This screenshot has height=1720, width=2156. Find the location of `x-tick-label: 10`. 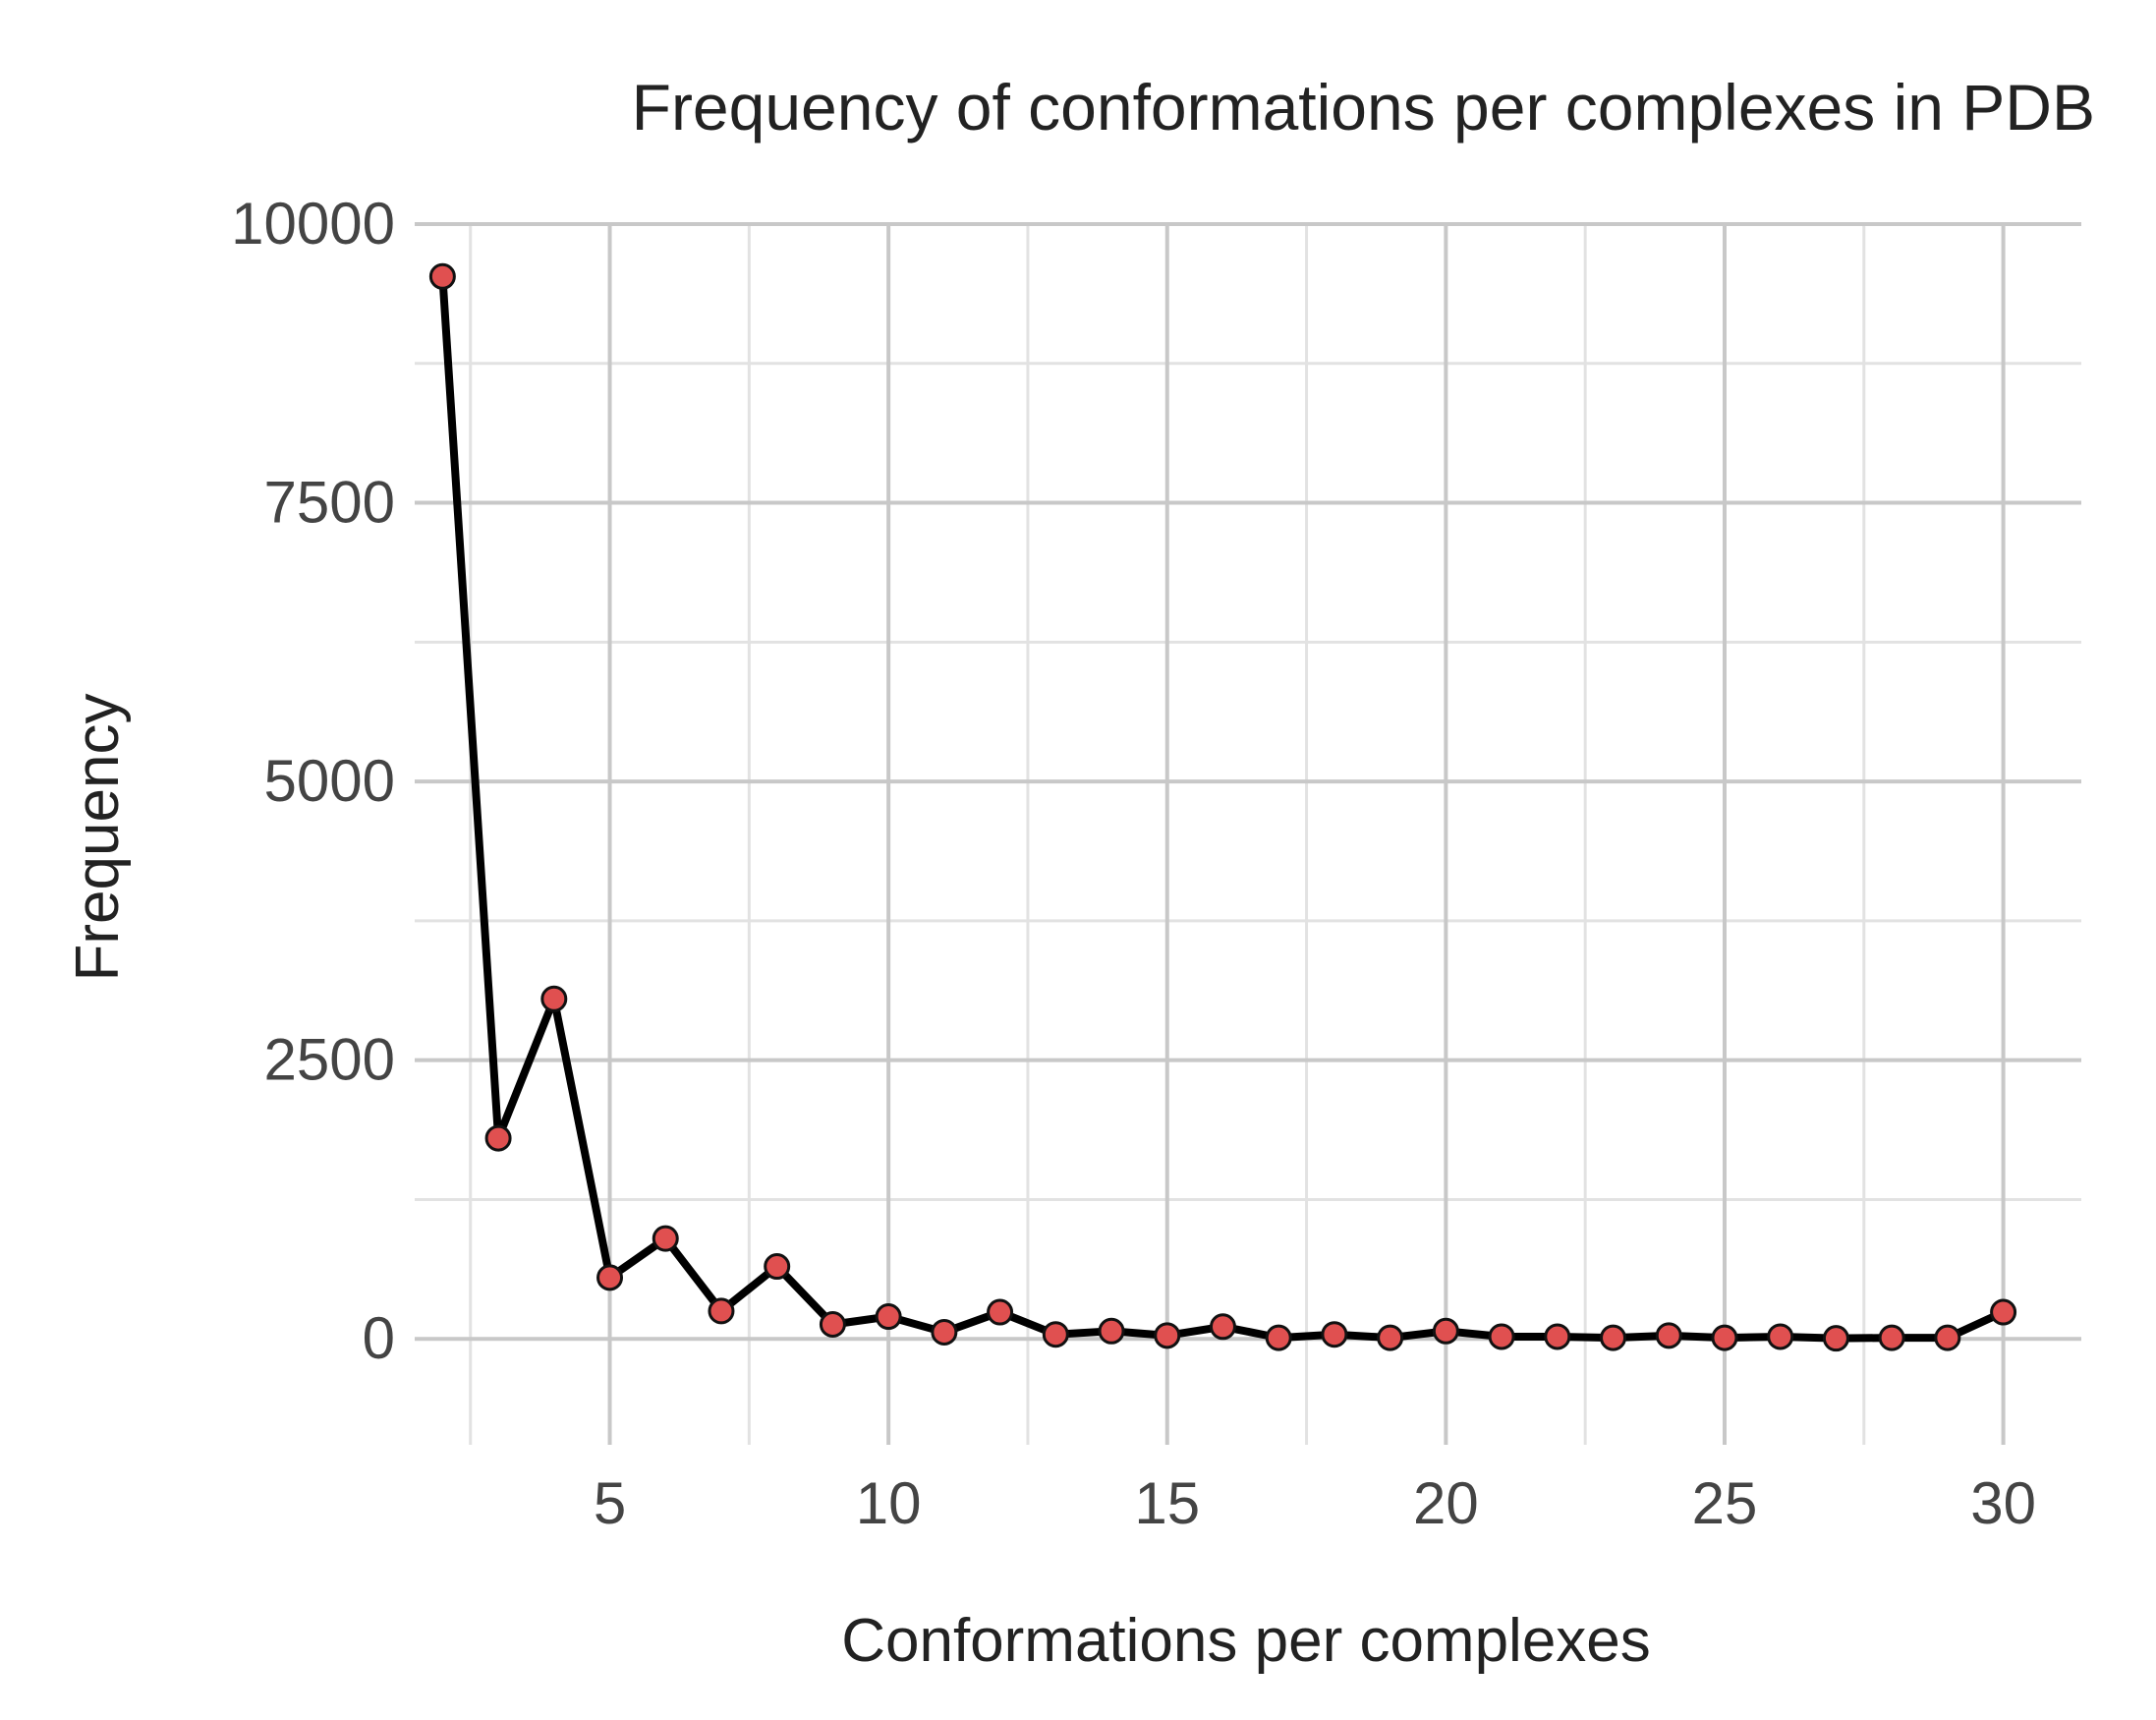

x-tick-label: 10 is located at coordinates (889, 1503).